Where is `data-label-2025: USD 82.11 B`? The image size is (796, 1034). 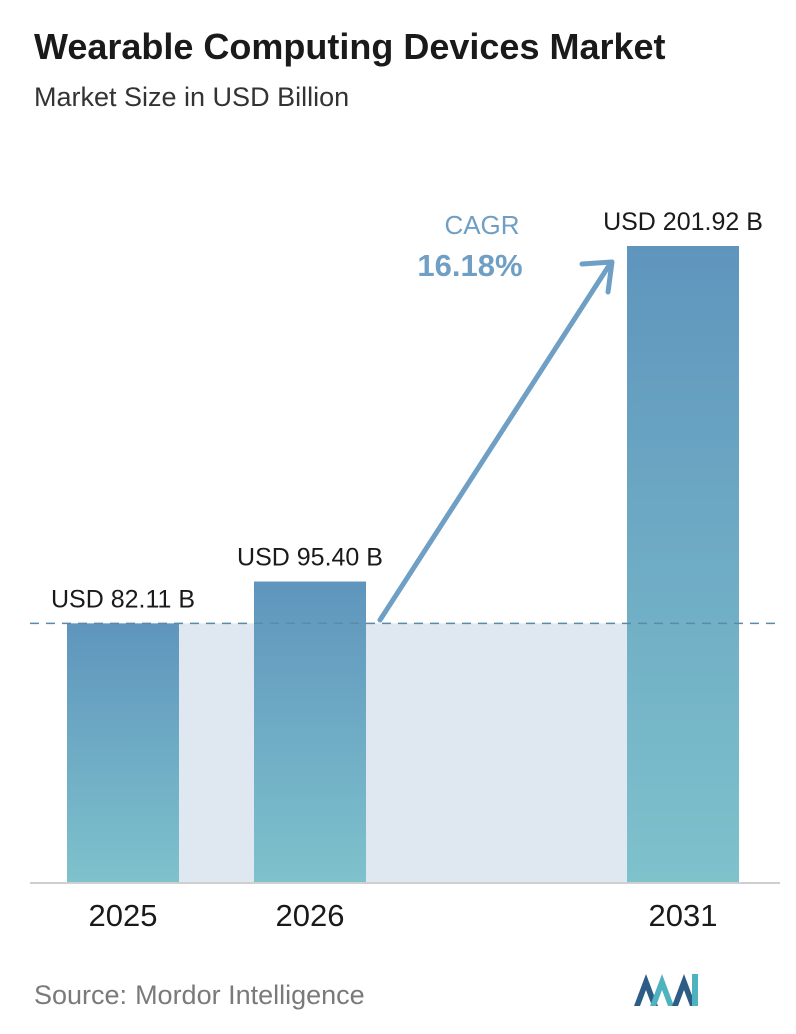 data-label-2025: USD 82.11 B is located at coordinates (123, 599).